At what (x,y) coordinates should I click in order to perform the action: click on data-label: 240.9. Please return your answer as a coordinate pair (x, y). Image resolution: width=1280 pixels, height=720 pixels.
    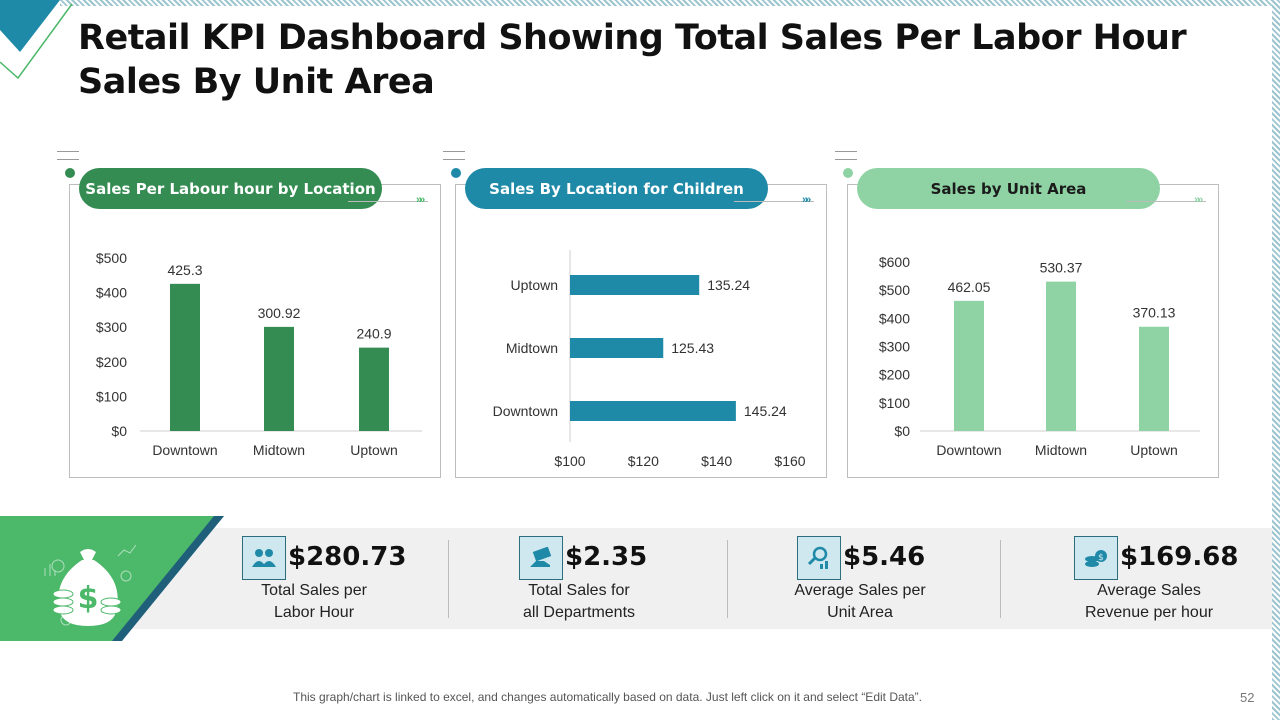
    Looking at the image, I should click on (373, 334).